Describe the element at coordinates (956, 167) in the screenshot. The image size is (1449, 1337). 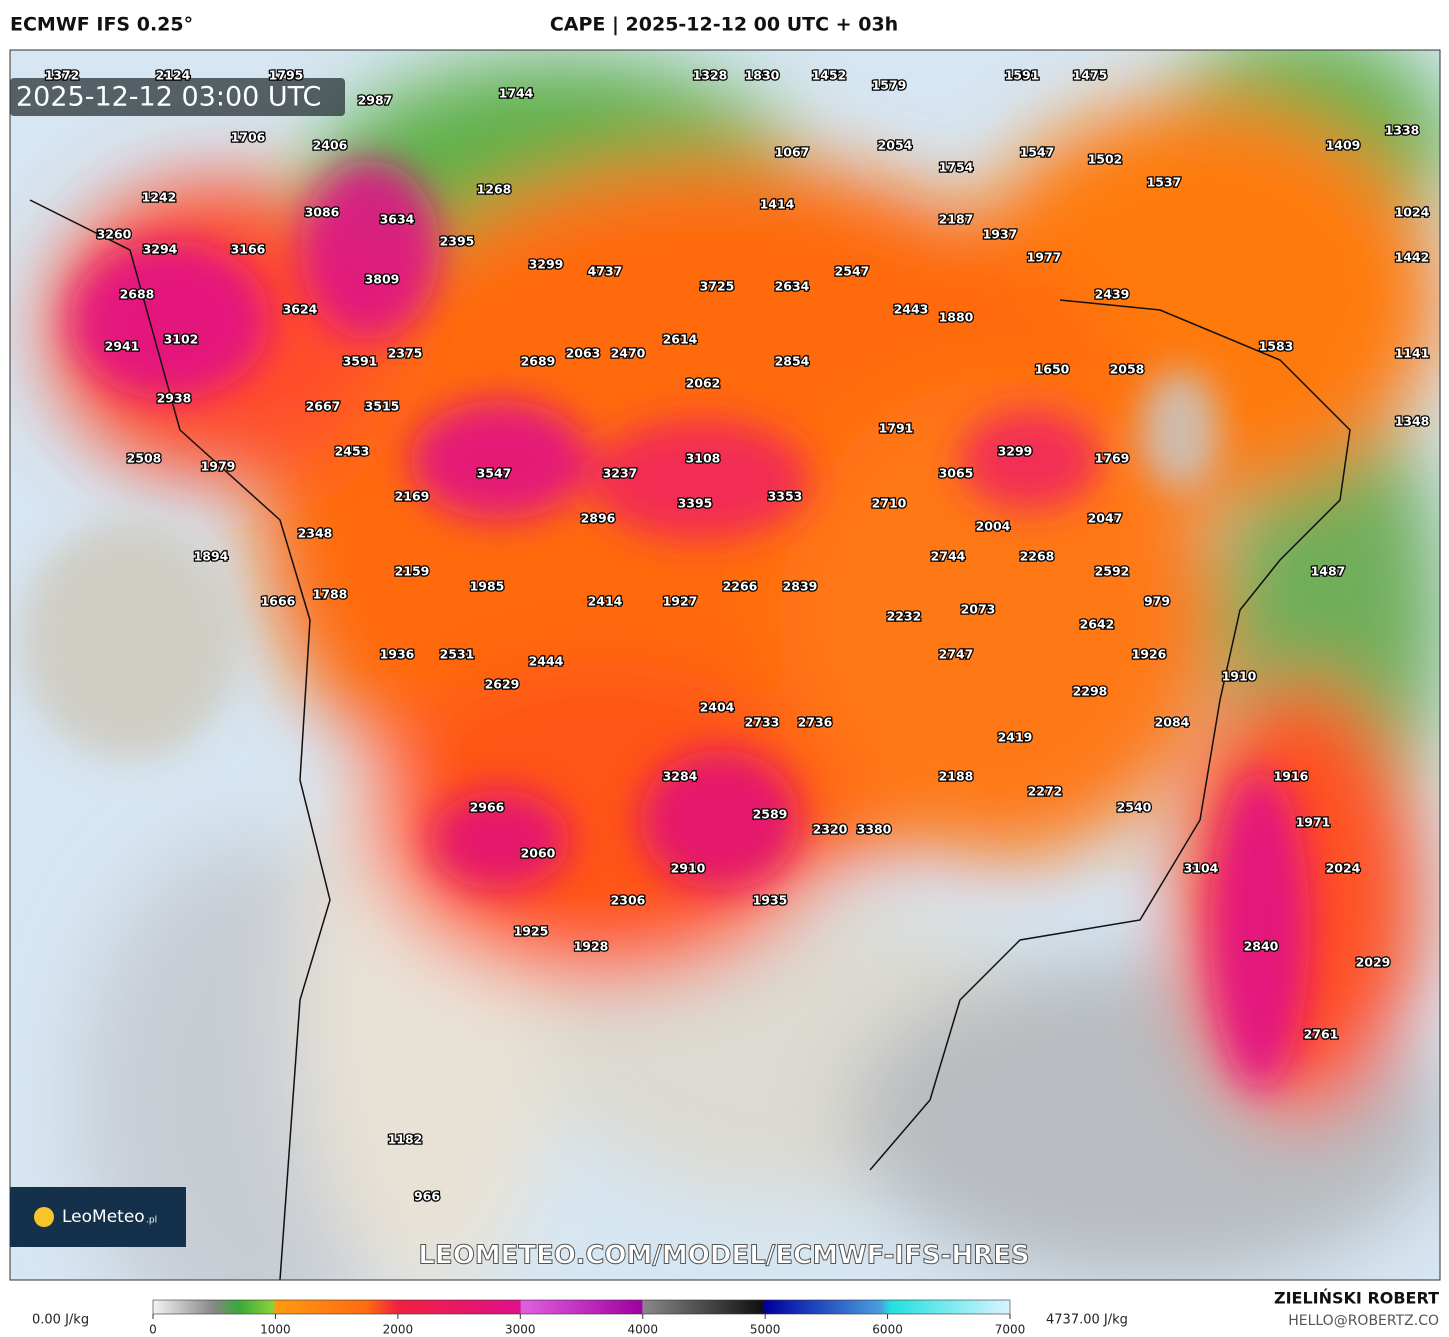
I see `cape-value-label: 1754` at that location.